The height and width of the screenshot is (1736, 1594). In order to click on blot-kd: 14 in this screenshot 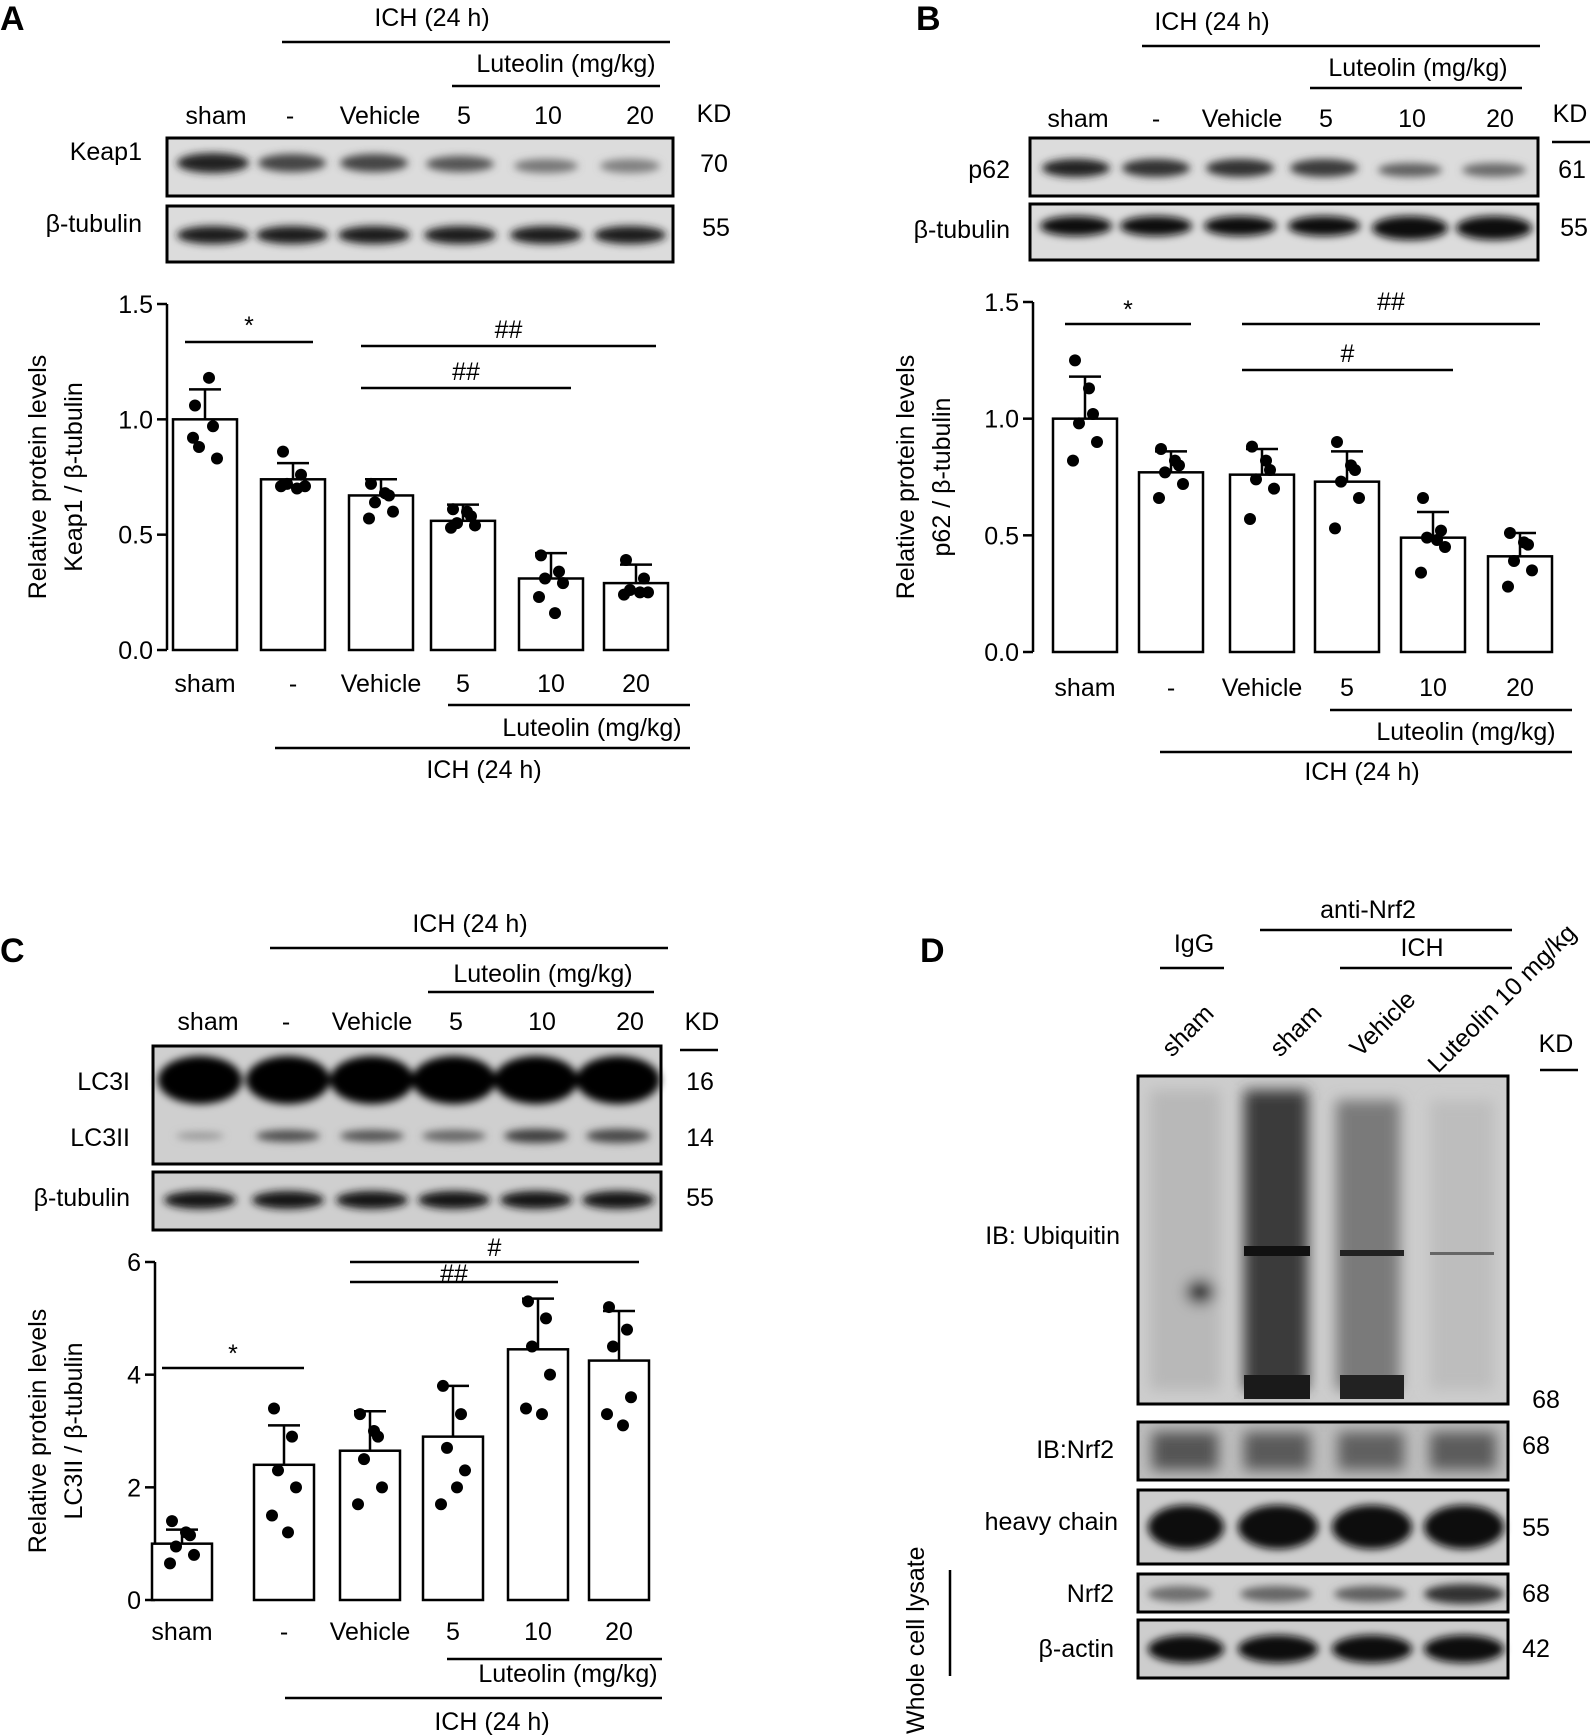, I will do `click(700, 1138)`.